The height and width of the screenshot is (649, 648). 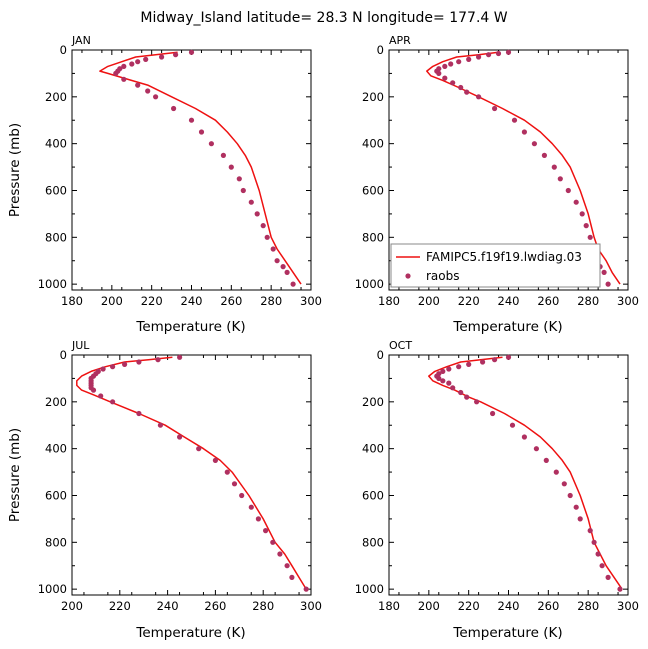 I want to click on x-tick-label: 200, so click(x=72, y=606).